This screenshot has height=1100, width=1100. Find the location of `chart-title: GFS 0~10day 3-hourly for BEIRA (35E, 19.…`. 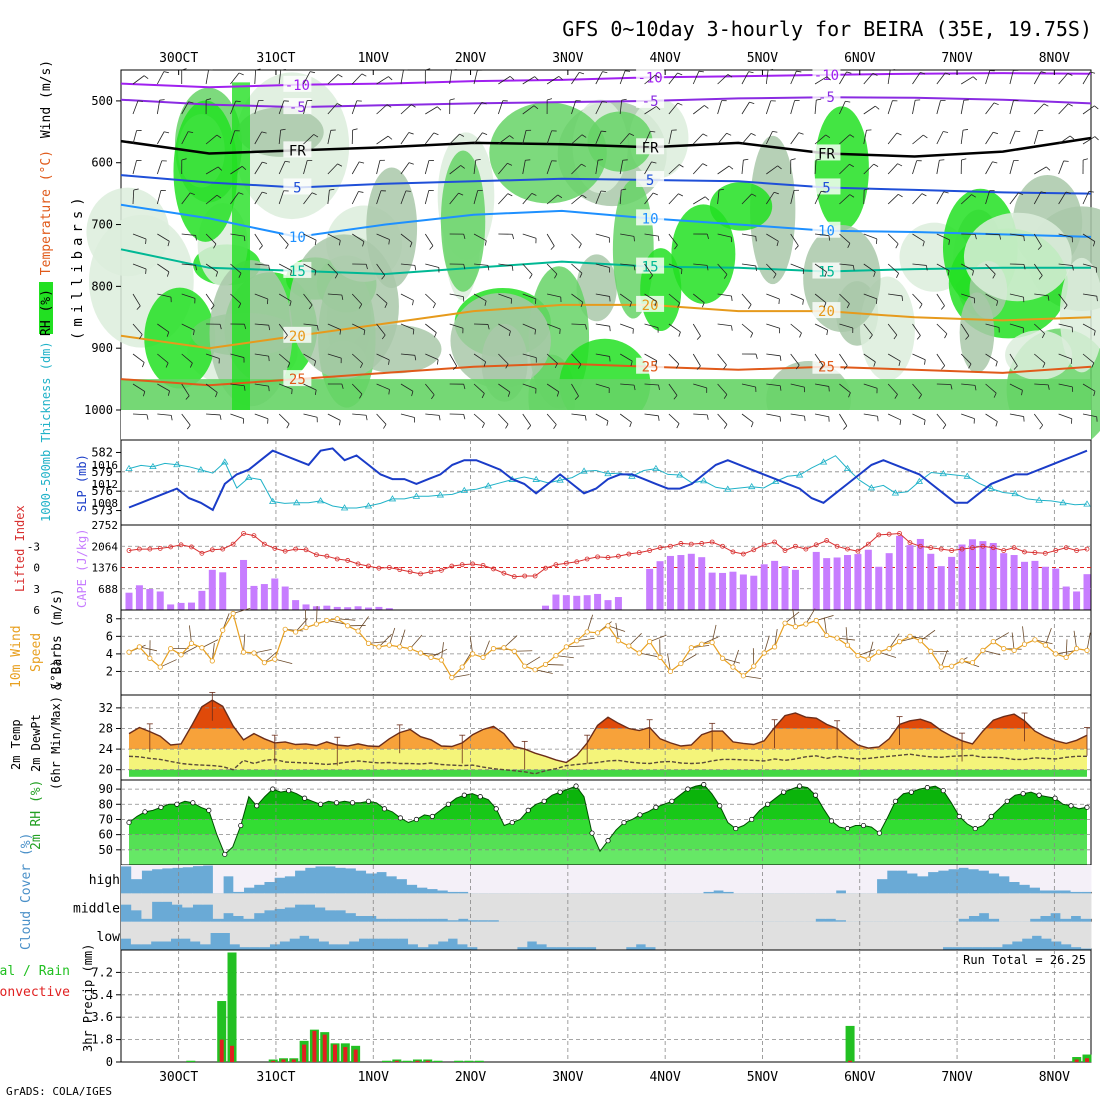

chart-title: GFS 0~10day 3-hourly for BEIRA (35E, 19.… is located at coordinates (827, 29).